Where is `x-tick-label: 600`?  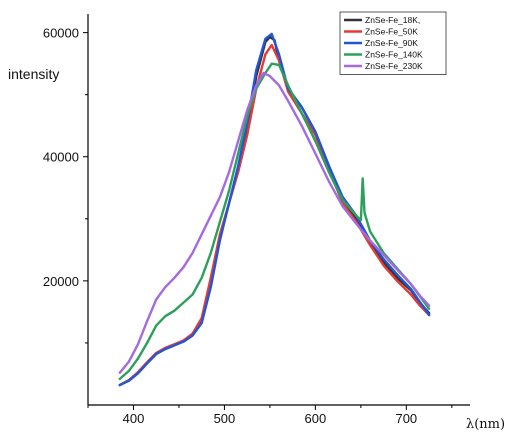 x-tick-label: 600 is located at coordinates (316, 418).